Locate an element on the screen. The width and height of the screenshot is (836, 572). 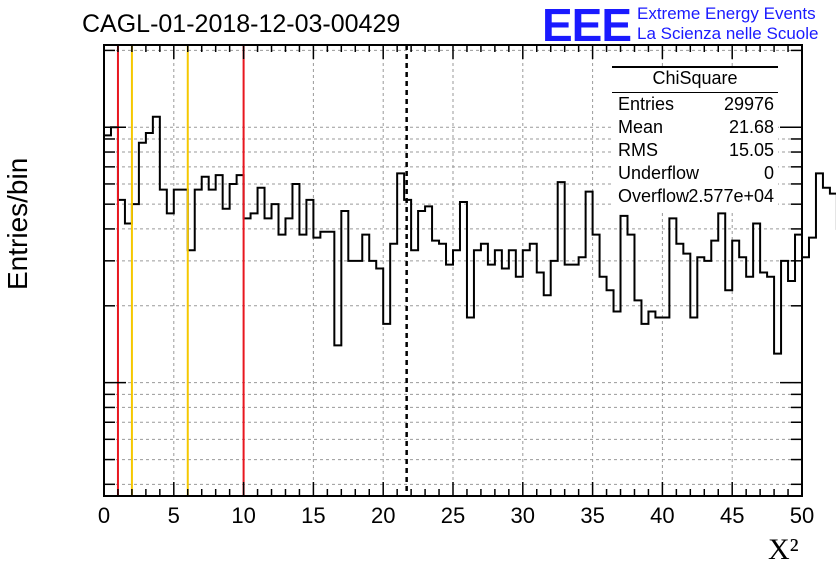
stat-value: 2.577e+04 is located at coordinates (731, 196).